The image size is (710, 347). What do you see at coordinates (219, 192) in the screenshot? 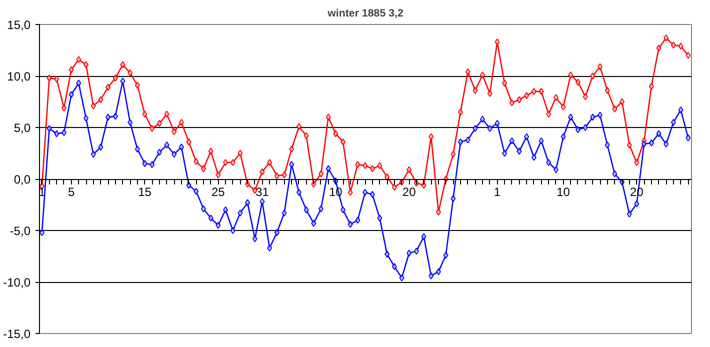
I see `x-tick-label: 25` at bounding box center [219, 192].